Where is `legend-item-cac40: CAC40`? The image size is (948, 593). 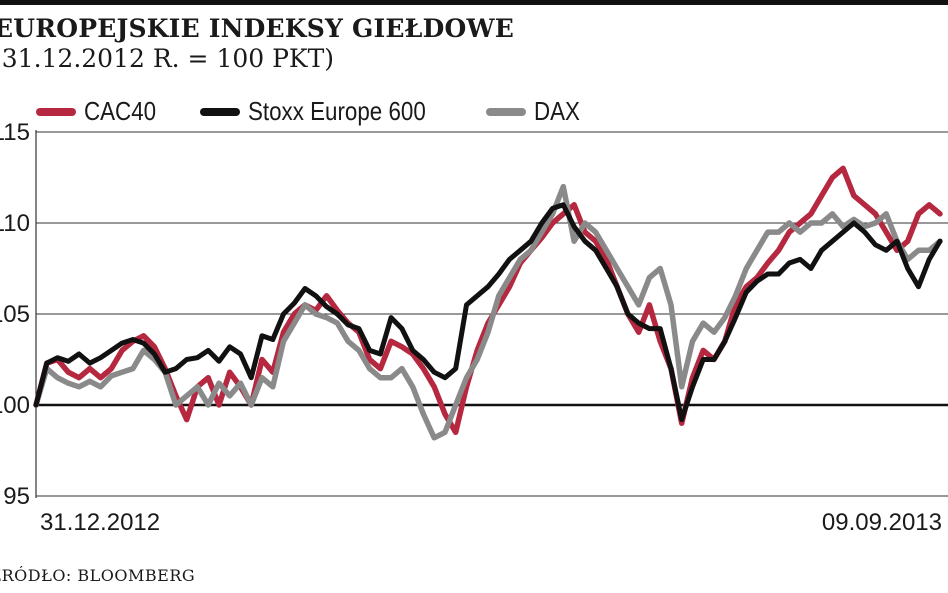 legend-item-cac40: CAC40 is located at coordinates (99, 111).